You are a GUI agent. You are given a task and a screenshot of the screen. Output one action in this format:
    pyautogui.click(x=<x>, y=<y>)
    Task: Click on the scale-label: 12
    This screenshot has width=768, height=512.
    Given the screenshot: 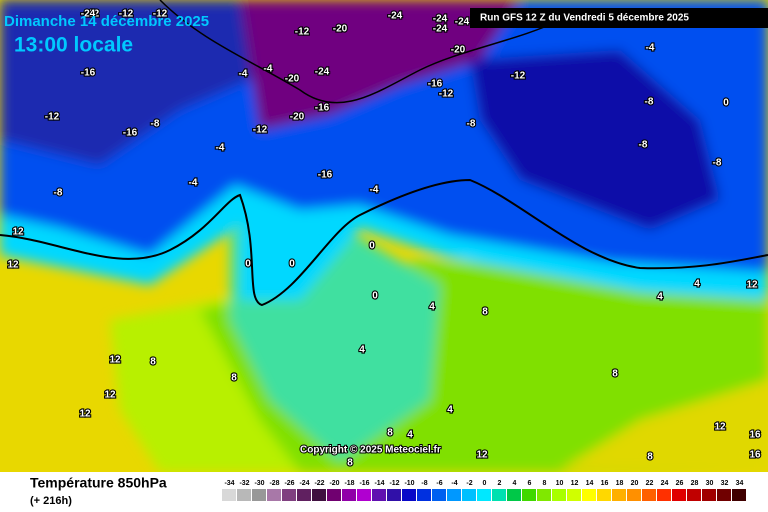 What is the action you would take?
    pyautogui.click(x=575, y=483)
    